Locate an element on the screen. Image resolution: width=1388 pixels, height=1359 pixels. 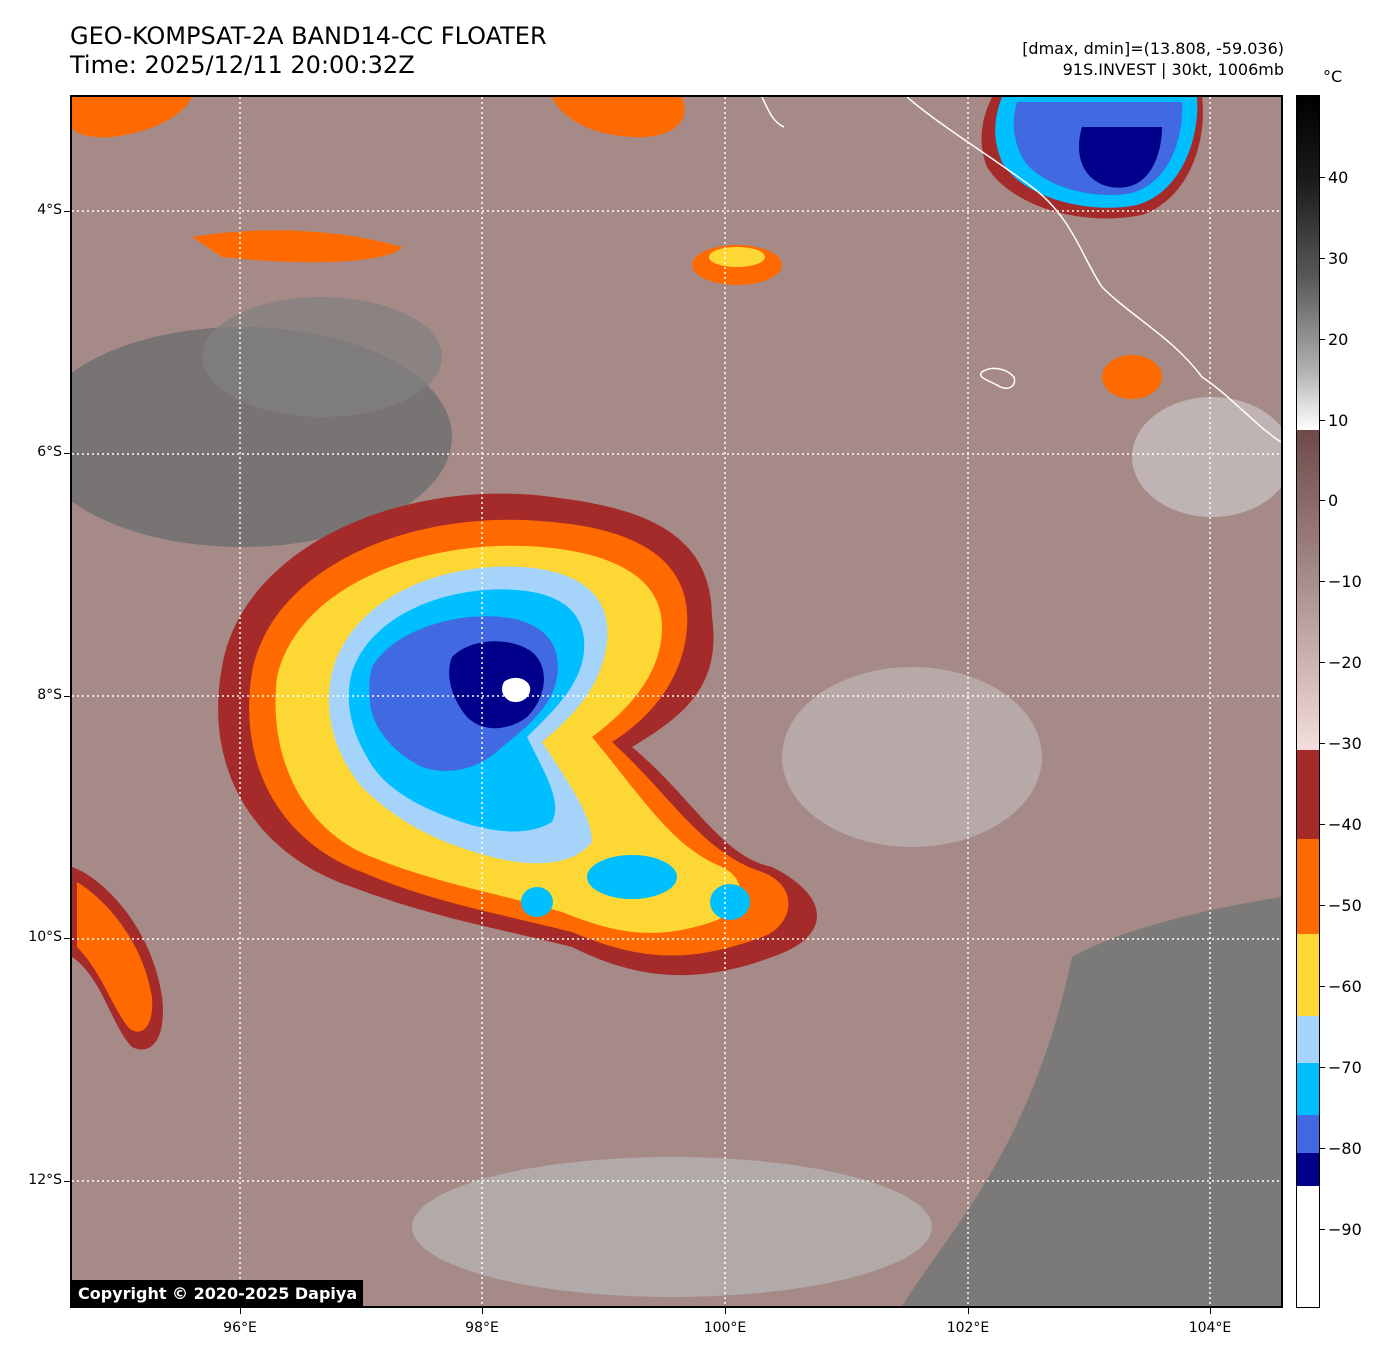
lat-label-10s: 10°S is located at coordinates (45, 937).